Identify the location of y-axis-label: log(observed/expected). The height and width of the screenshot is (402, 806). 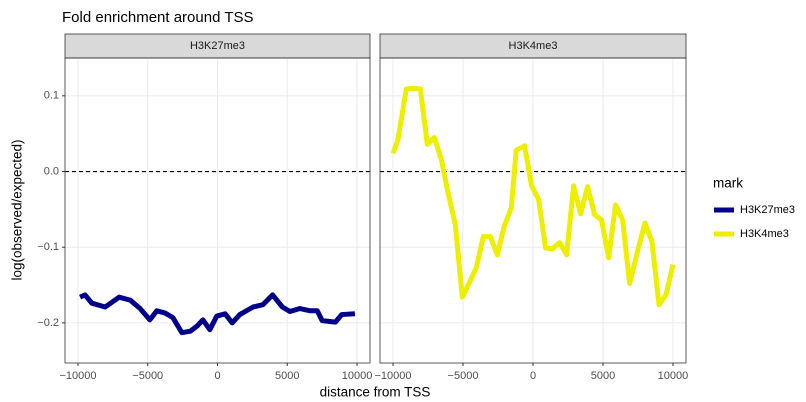
(17, 209).